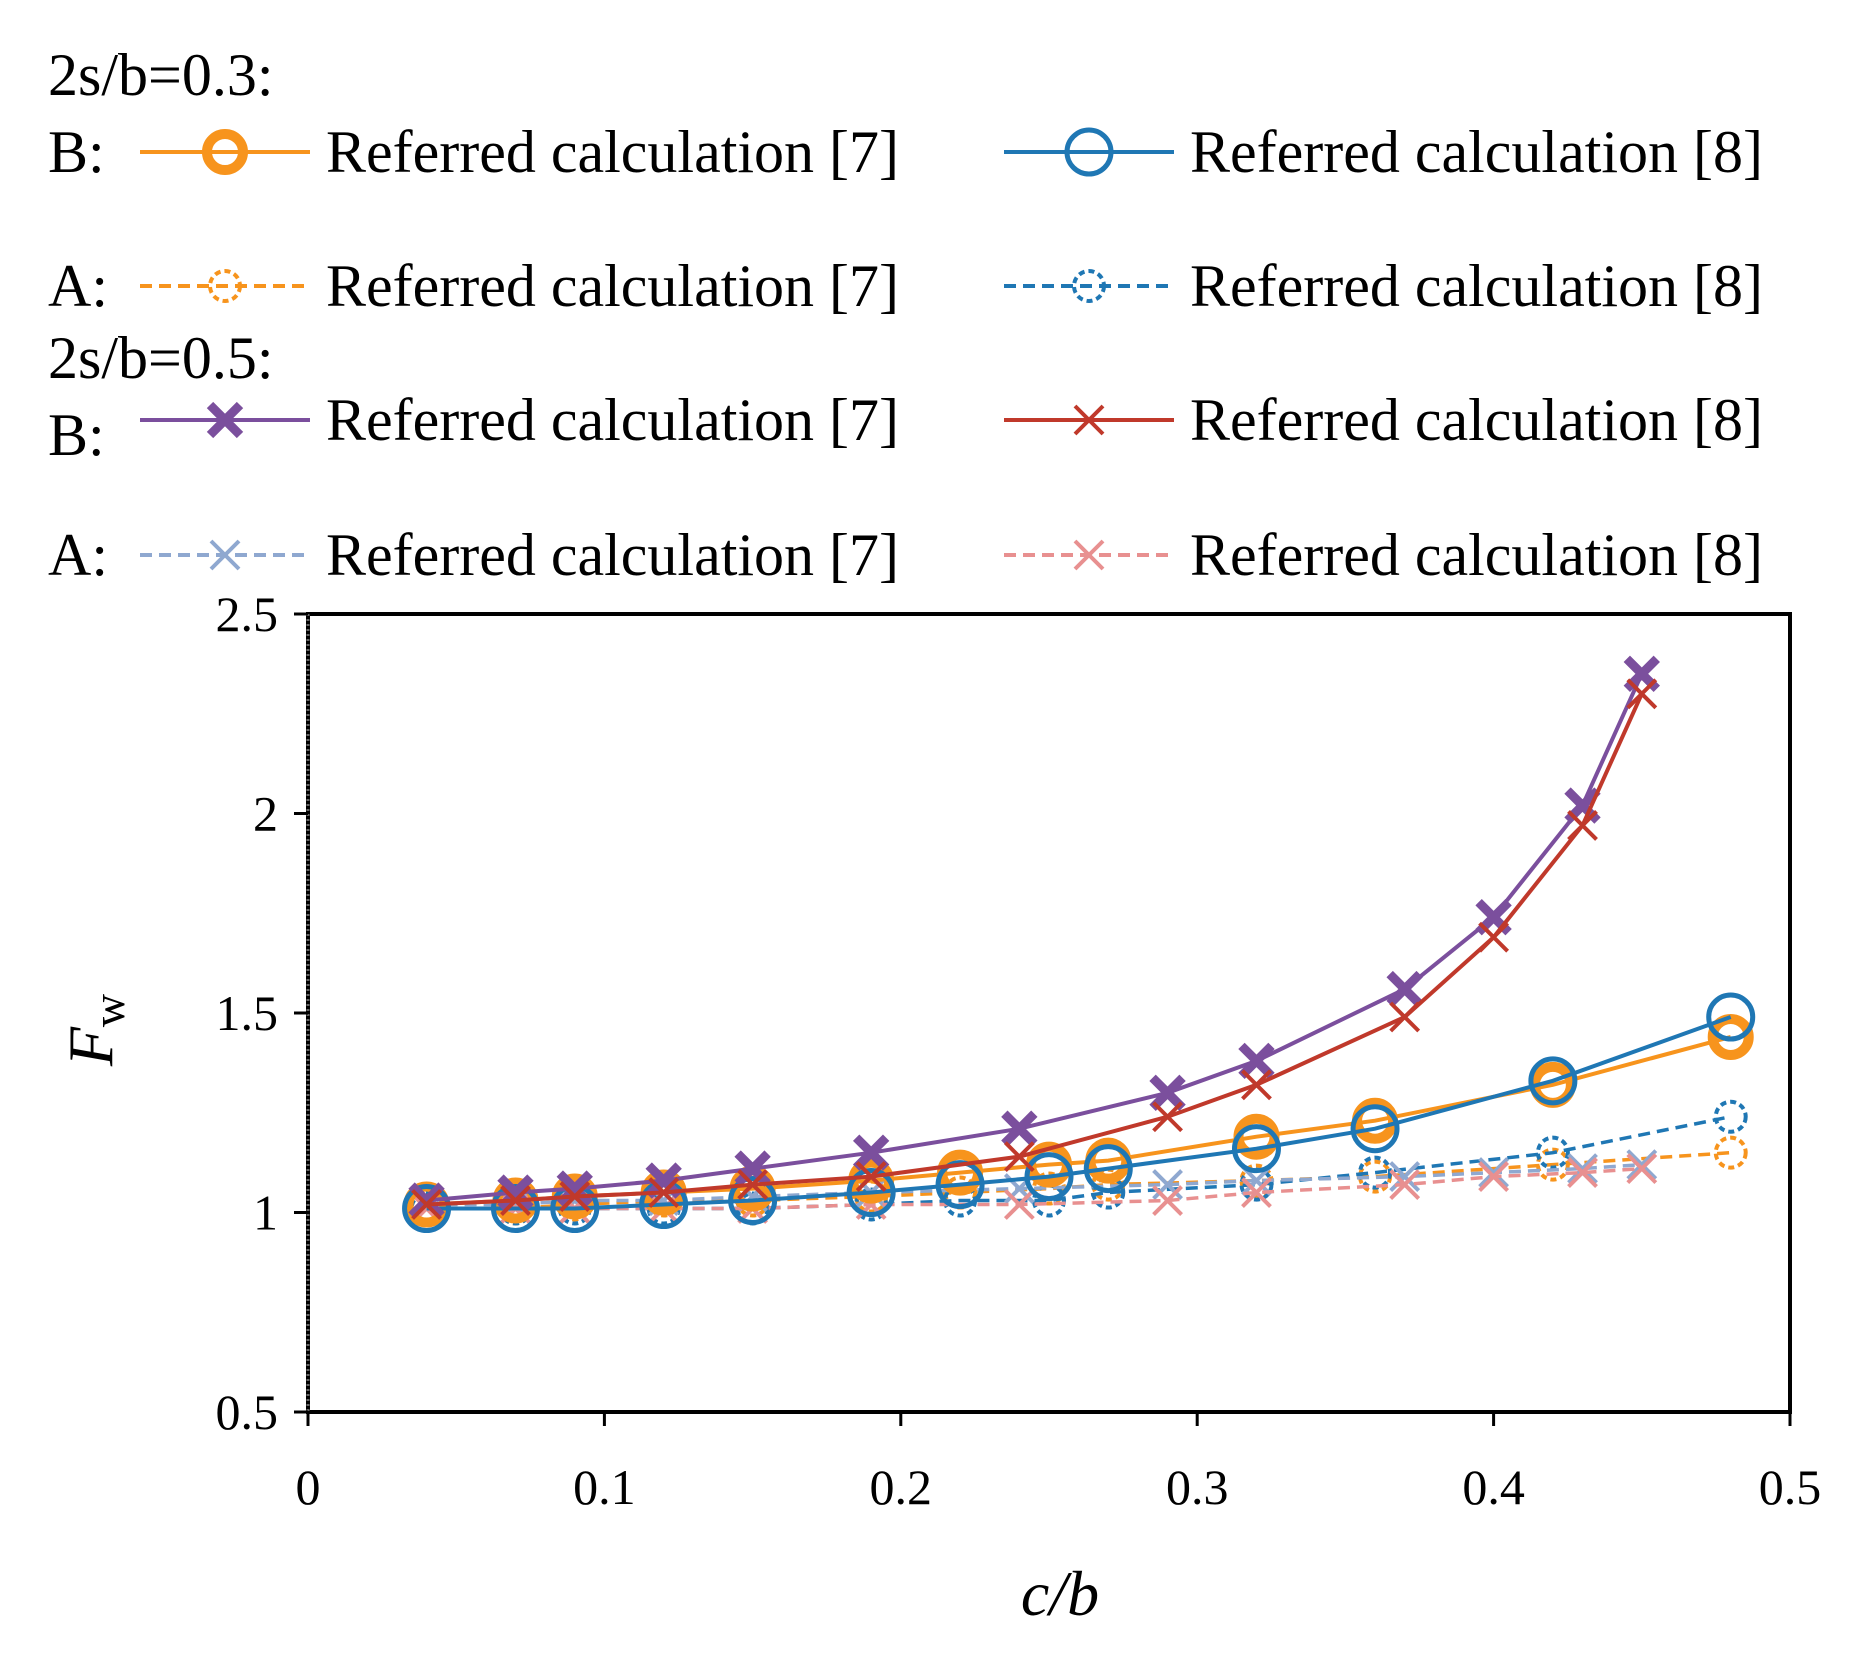 This screenshot has width=1856, height=1657. I want to click on y-tick-label: 0.5, so click(247, 1412).